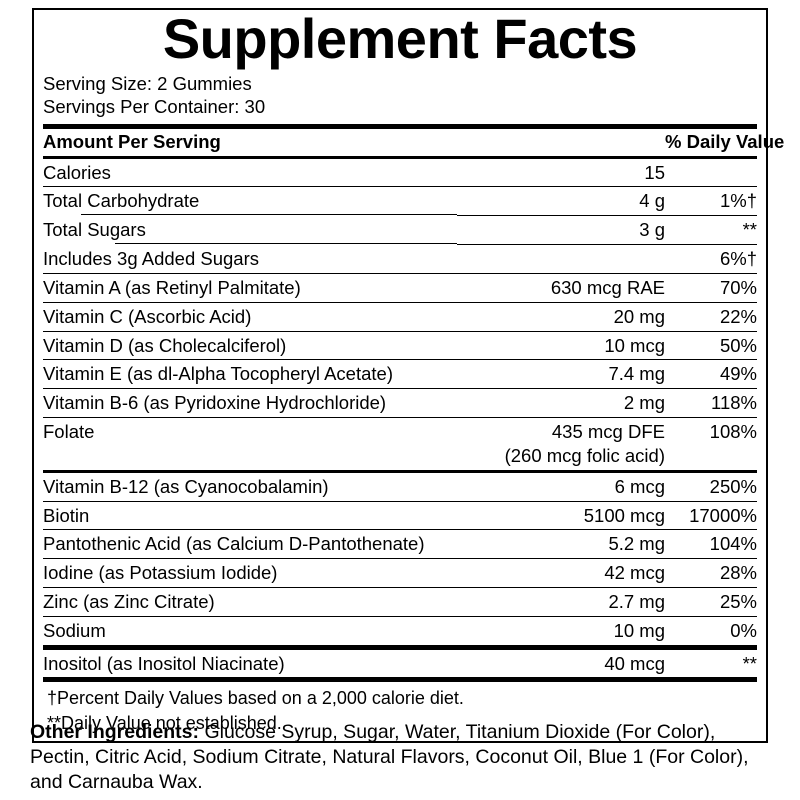 This screenshot has width=800, height=800. I want to click on nutrient-dv: 250%, so click(711, 485).